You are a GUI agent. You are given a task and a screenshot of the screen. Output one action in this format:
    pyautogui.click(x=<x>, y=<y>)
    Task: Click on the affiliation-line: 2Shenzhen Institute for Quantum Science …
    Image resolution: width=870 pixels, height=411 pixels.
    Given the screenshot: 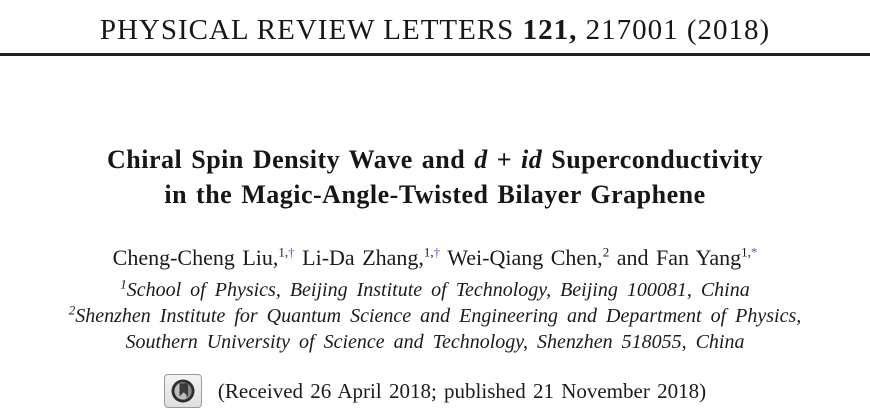 What is the action you would take?
    pyautogui.click(x=435, y=316)
    